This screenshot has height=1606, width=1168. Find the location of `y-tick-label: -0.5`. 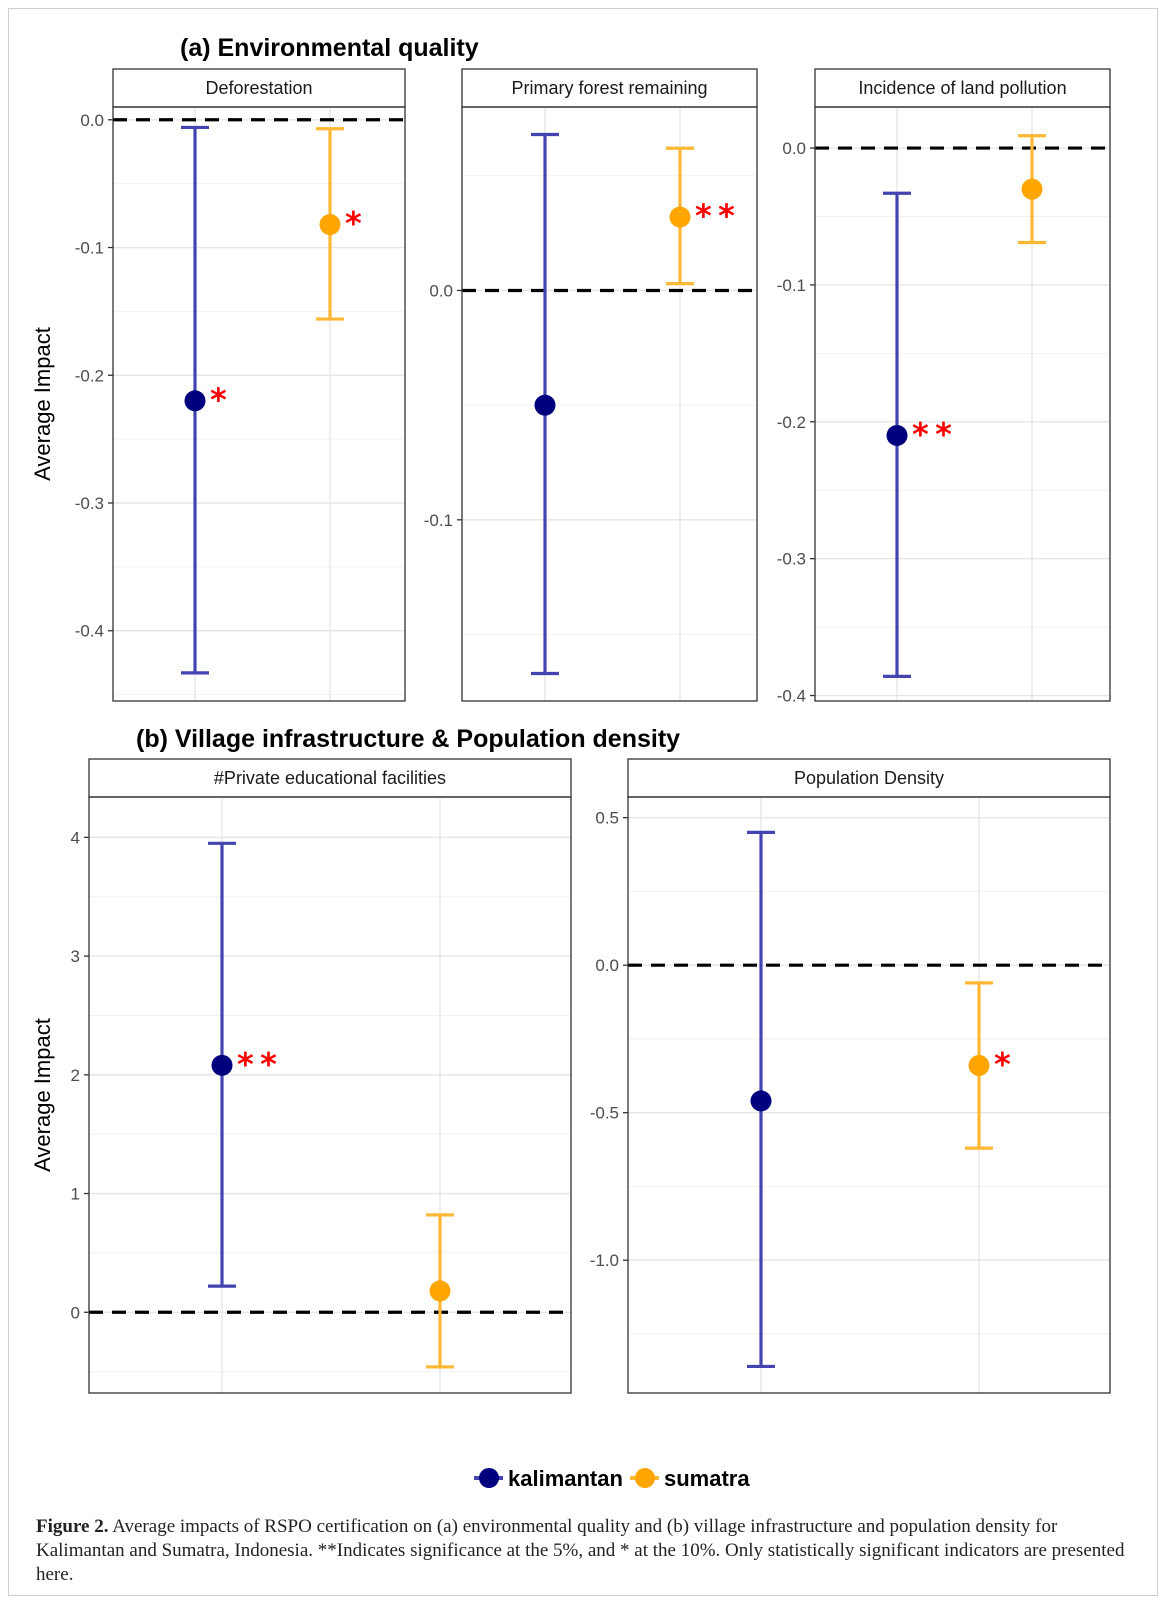

y-tick-label: -0.5 is located at coordinates (604, 1113).